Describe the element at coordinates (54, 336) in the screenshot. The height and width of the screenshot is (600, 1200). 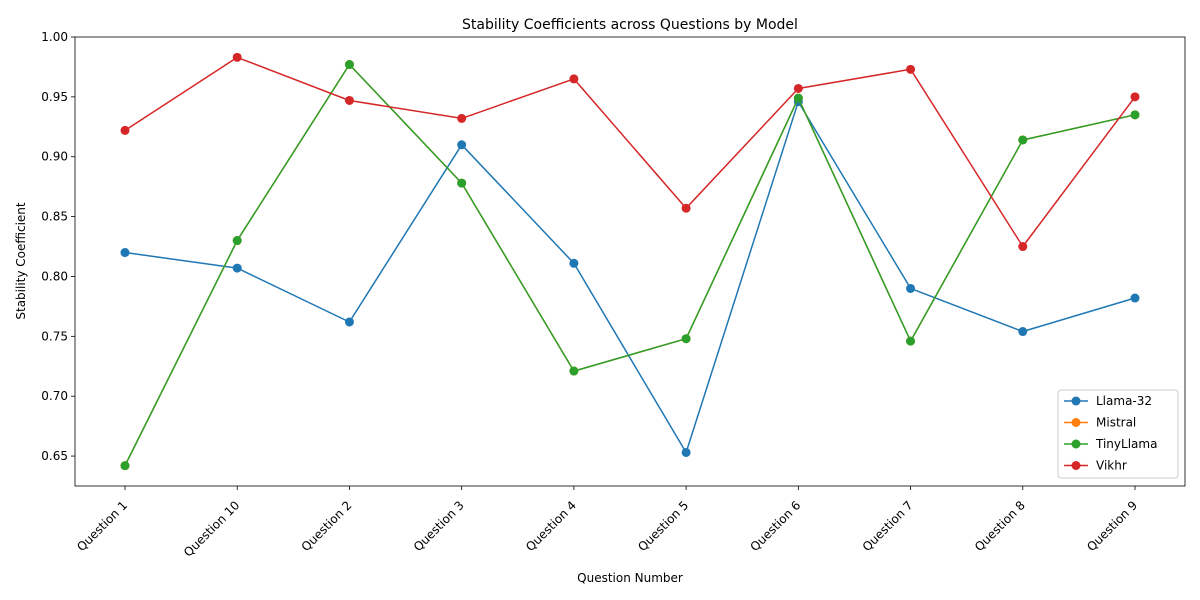
I see `y-tick-label: 0.75` at that location.